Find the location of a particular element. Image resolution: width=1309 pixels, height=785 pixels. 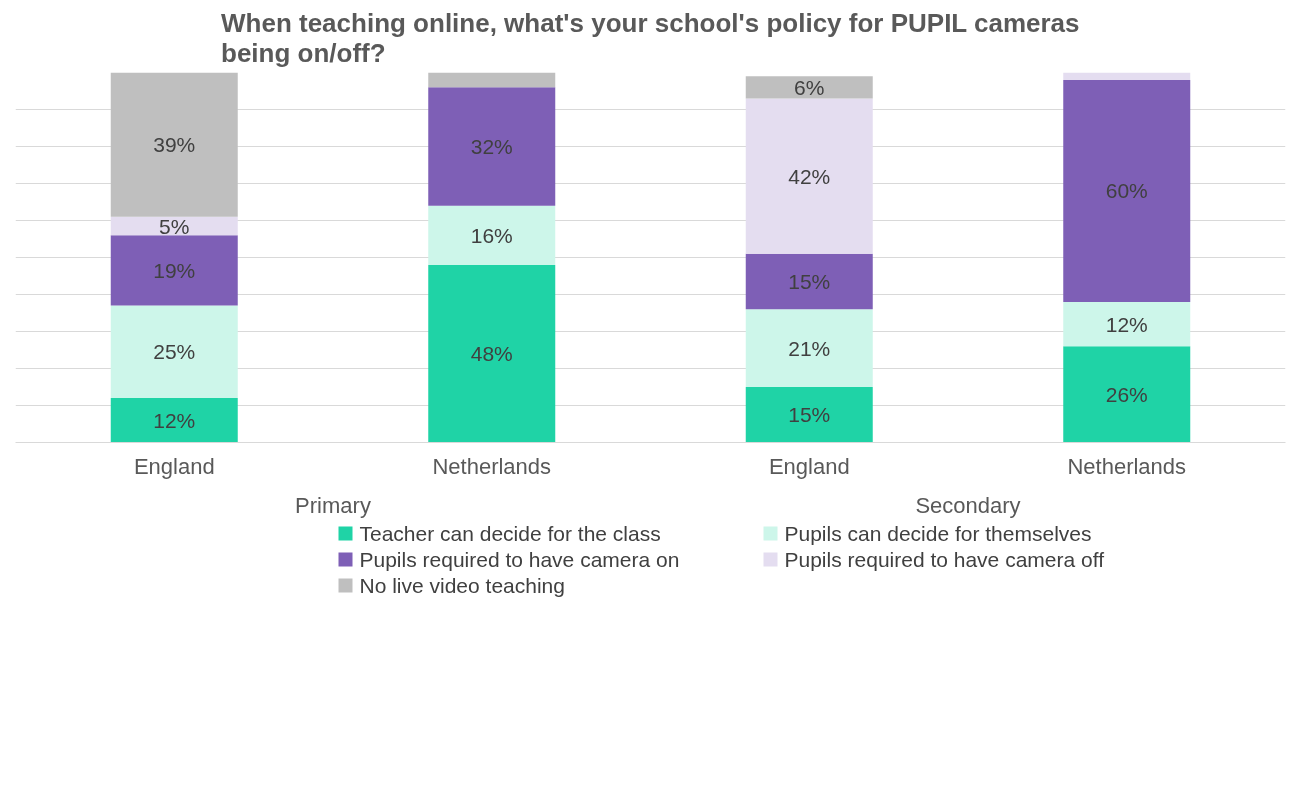

chart-title: When teaching online, what's your school's policy for PUPIL cameras being on/off? is located at coordinates (650, 37).